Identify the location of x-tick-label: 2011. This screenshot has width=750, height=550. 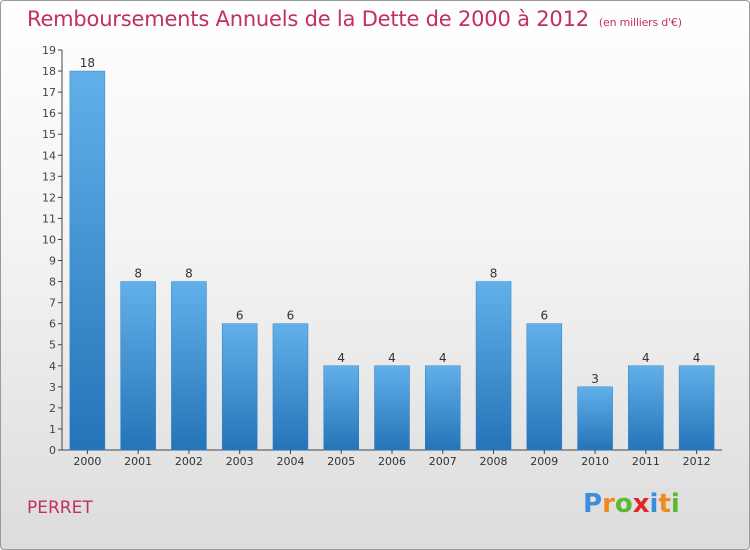
(646, 461).